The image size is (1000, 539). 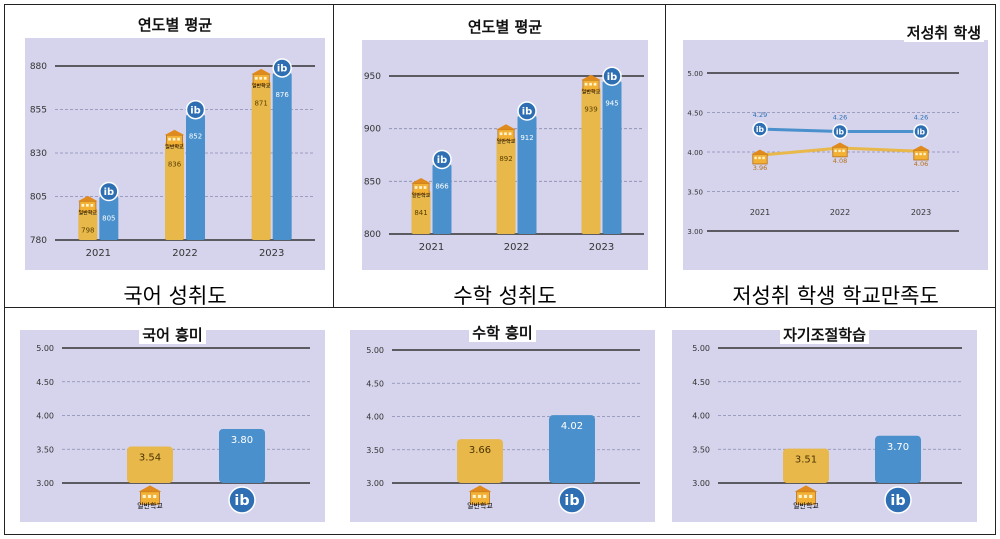 What do you see at coordinates (505, 296) in the screenshot?
I see `chart-caption: 수학 성취도` at bounding box center [505, 296].